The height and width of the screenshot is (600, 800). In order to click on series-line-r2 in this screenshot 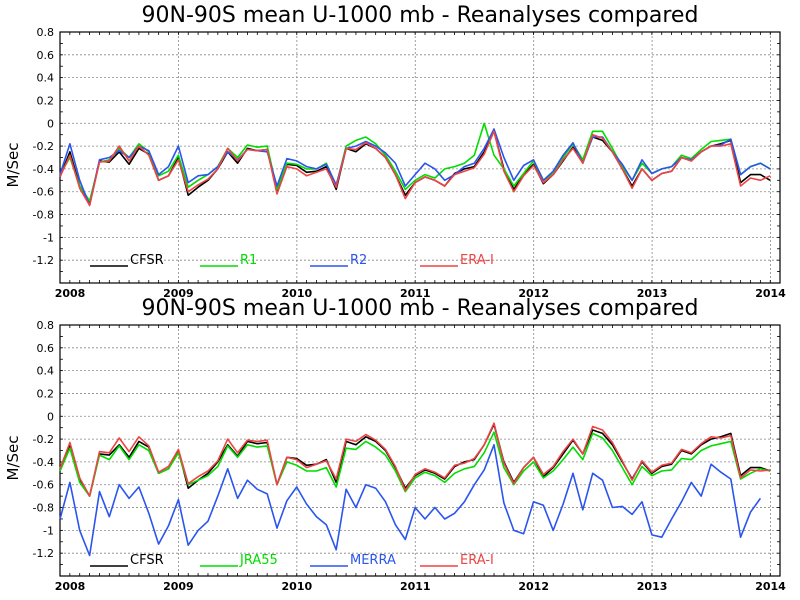, I will do `click(415, 167)`.